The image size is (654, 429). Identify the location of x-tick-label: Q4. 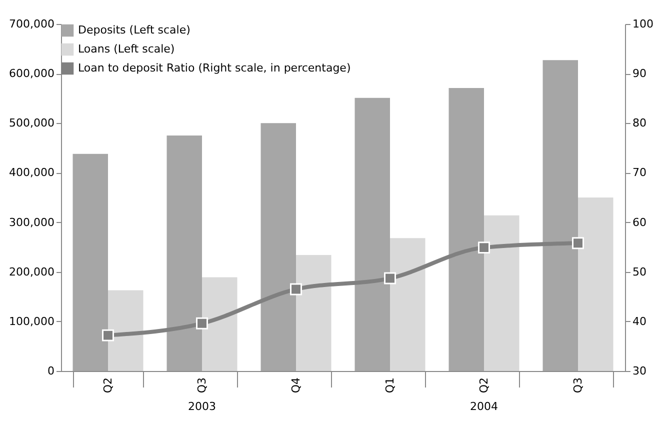
(296, 386).